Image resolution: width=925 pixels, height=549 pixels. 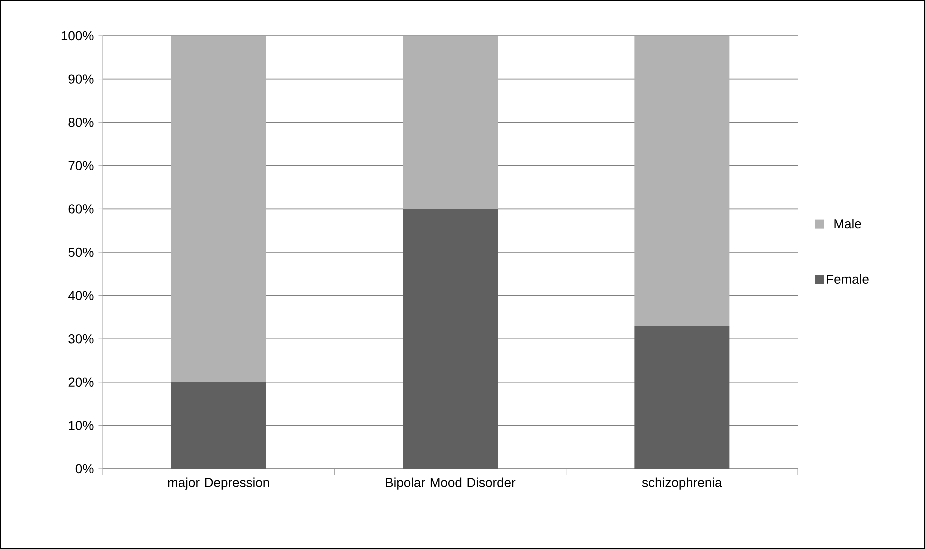 I want to click on x-tick-label: major Depression, so click(x=219, y=484).